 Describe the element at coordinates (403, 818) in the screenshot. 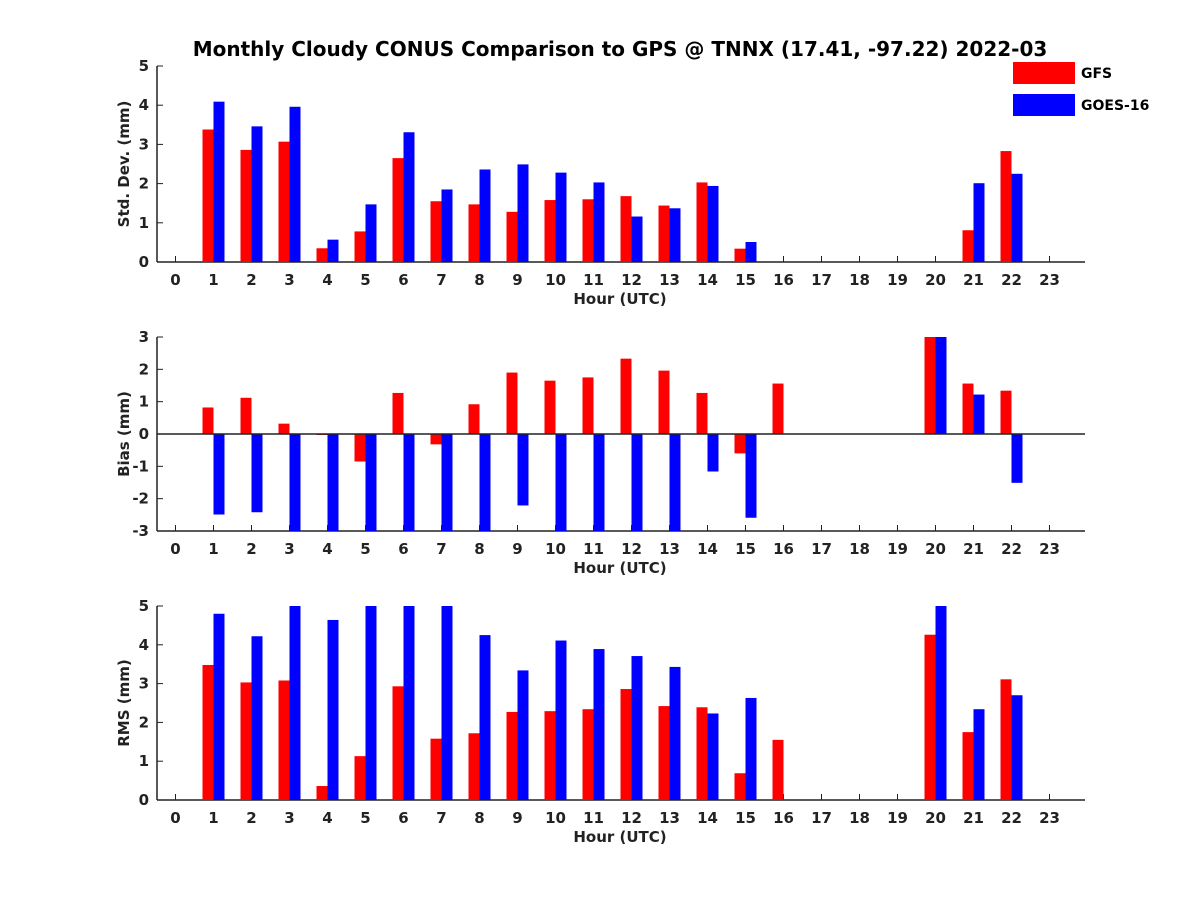

I see `x-tick-label: 6` at that location.